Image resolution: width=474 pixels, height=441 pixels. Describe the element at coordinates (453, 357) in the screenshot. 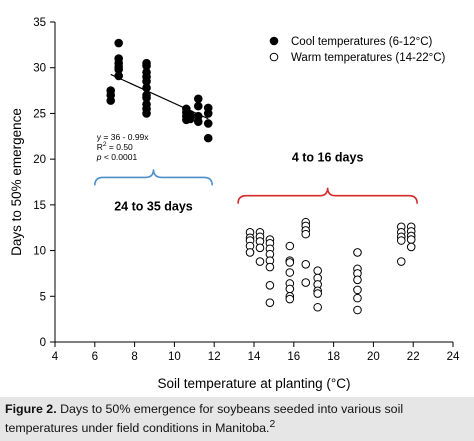

I see `x-tick-label: 24` at that location.